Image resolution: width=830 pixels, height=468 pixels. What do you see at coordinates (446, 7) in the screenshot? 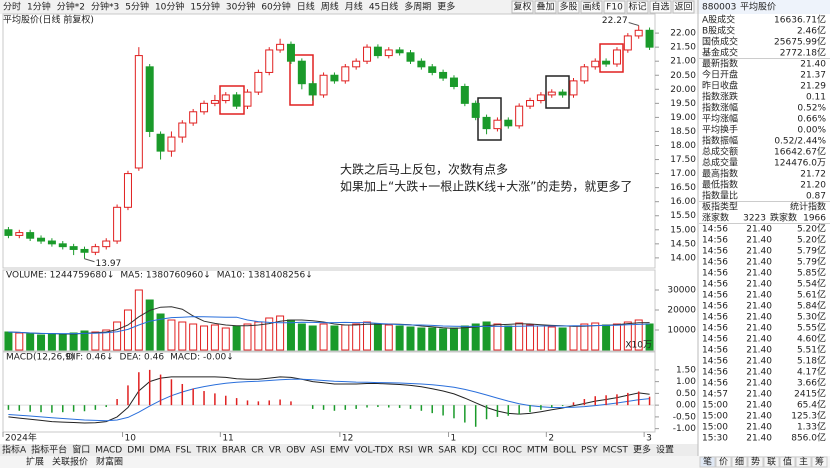
I see `period-tab: 更多` at bounding box center [446, 7].